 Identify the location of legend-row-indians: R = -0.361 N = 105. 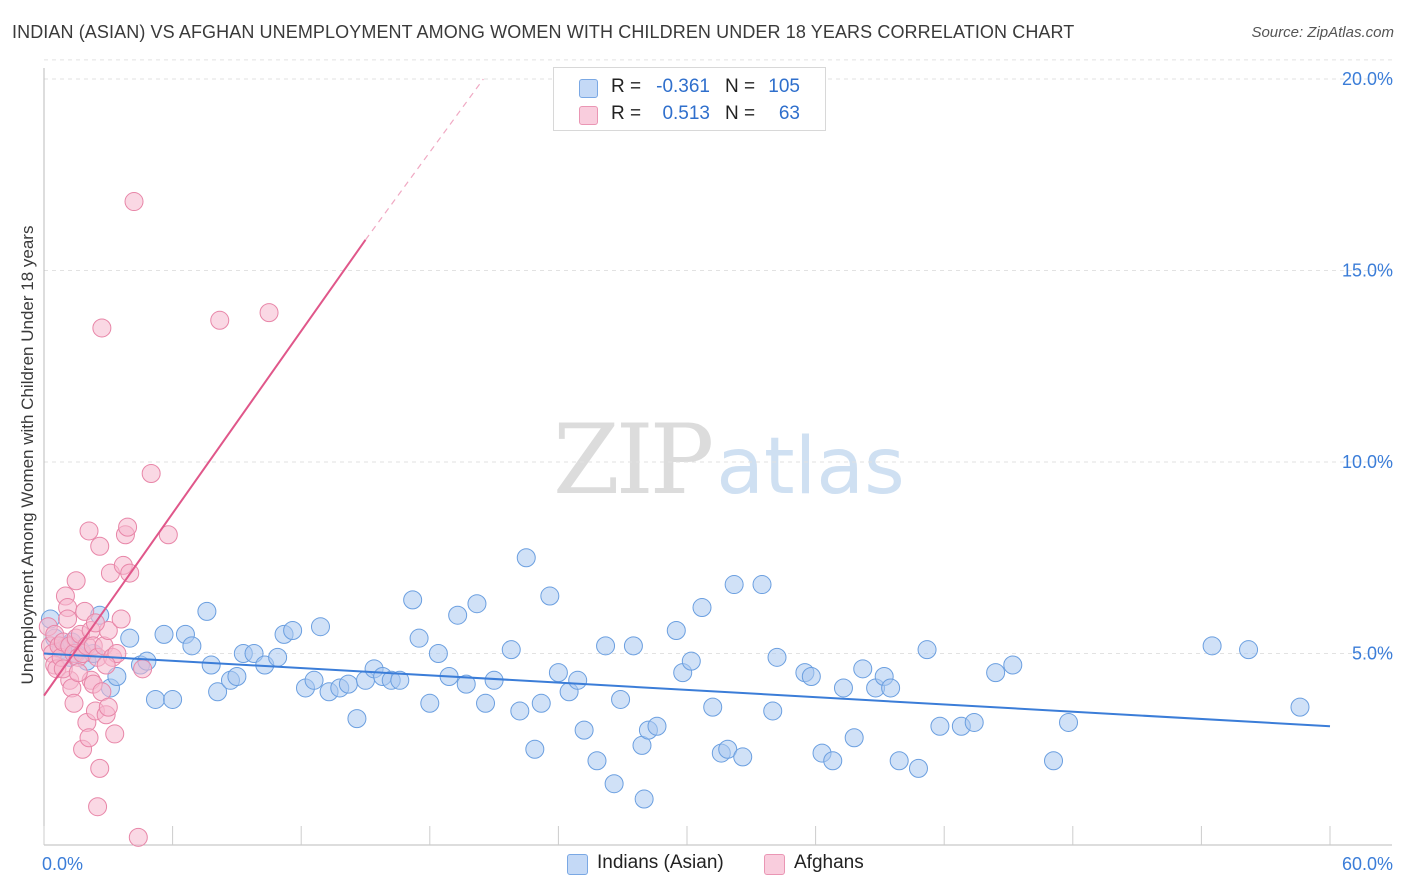
(689, 88).